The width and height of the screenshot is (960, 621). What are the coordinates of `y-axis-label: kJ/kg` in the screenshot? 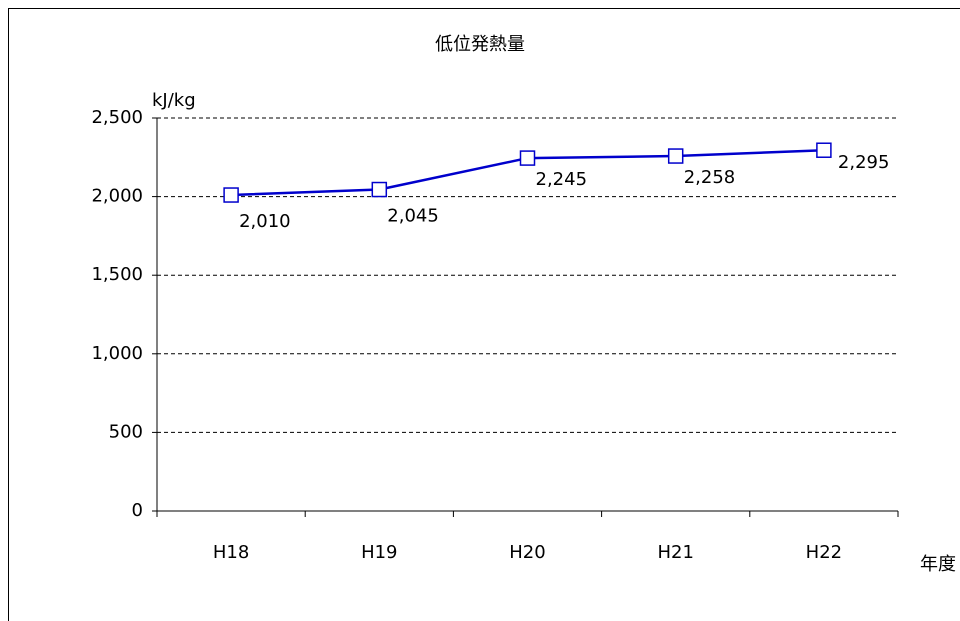 It's located at (174, 100).